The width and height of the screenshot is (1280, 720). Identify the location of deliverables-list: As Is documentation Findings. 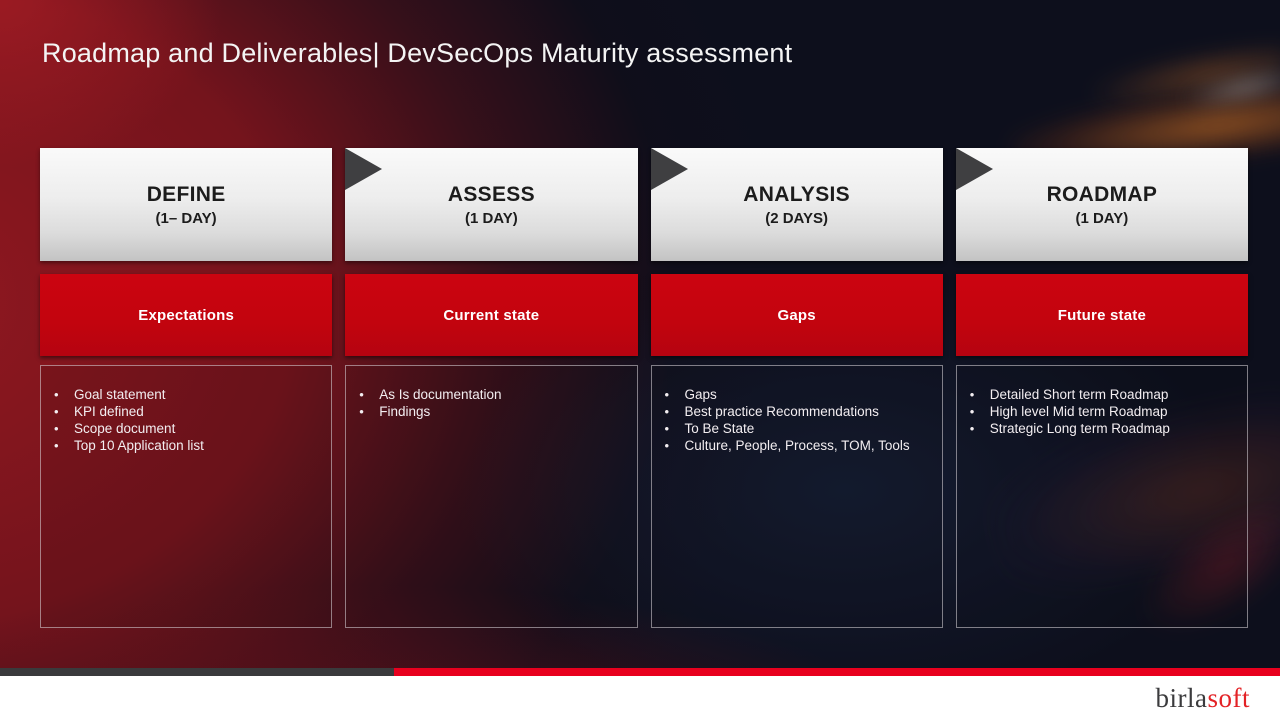
(487, 403).